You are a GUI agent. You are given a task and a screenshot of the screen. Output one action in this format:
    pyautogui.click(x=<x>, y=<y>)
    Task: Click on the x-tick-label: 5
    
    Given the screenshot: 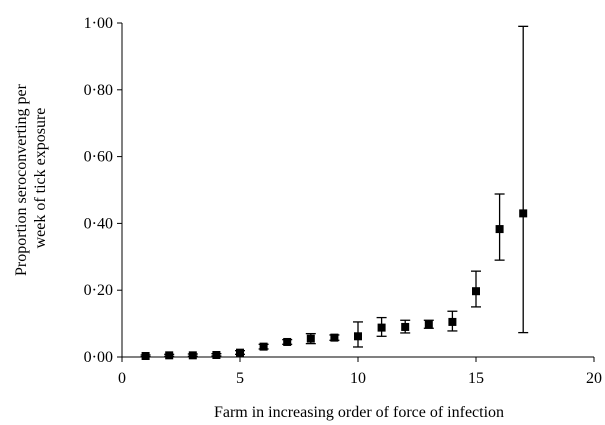 What is the action you would take?
    pyautogui.click(x=240, y=378)
    